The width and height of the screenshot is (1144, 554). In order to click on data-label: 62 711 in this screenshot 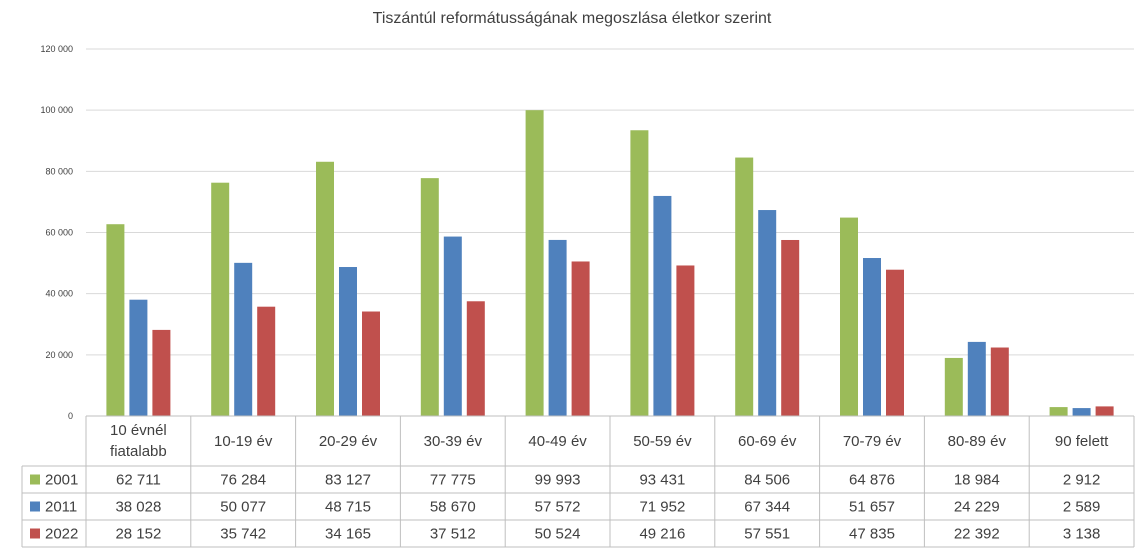, I will do `click(138, 480)`.